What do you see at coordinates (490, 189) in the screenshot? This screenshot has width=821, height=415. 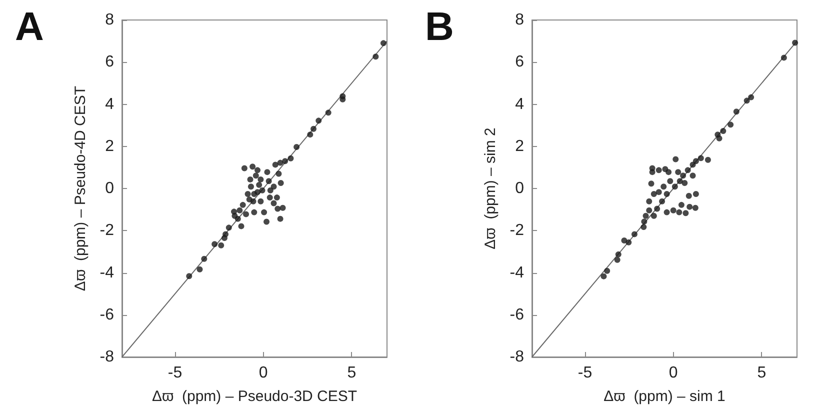 I see `y-axis-title: Δϖ (ppm) – sim 2` at bounding box center [490, 189].